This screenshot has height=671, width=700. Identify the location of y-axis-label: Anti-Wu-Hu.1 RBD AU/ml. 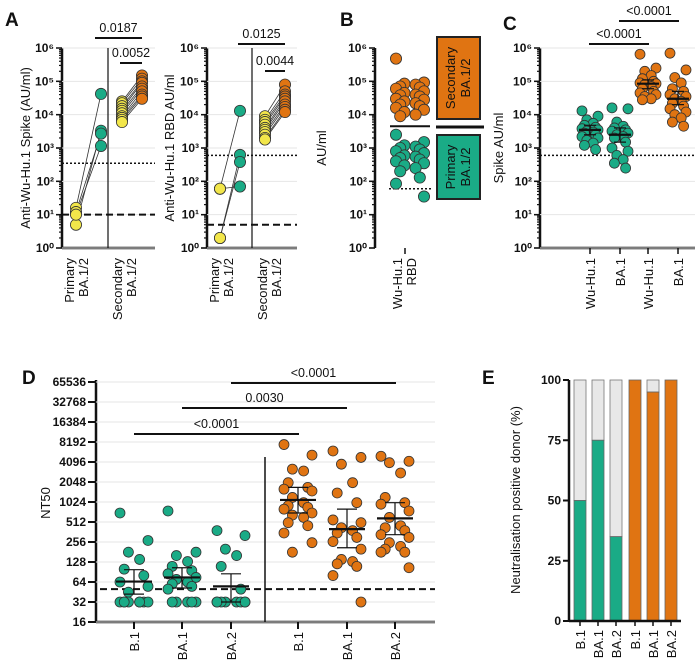
(169, 147).